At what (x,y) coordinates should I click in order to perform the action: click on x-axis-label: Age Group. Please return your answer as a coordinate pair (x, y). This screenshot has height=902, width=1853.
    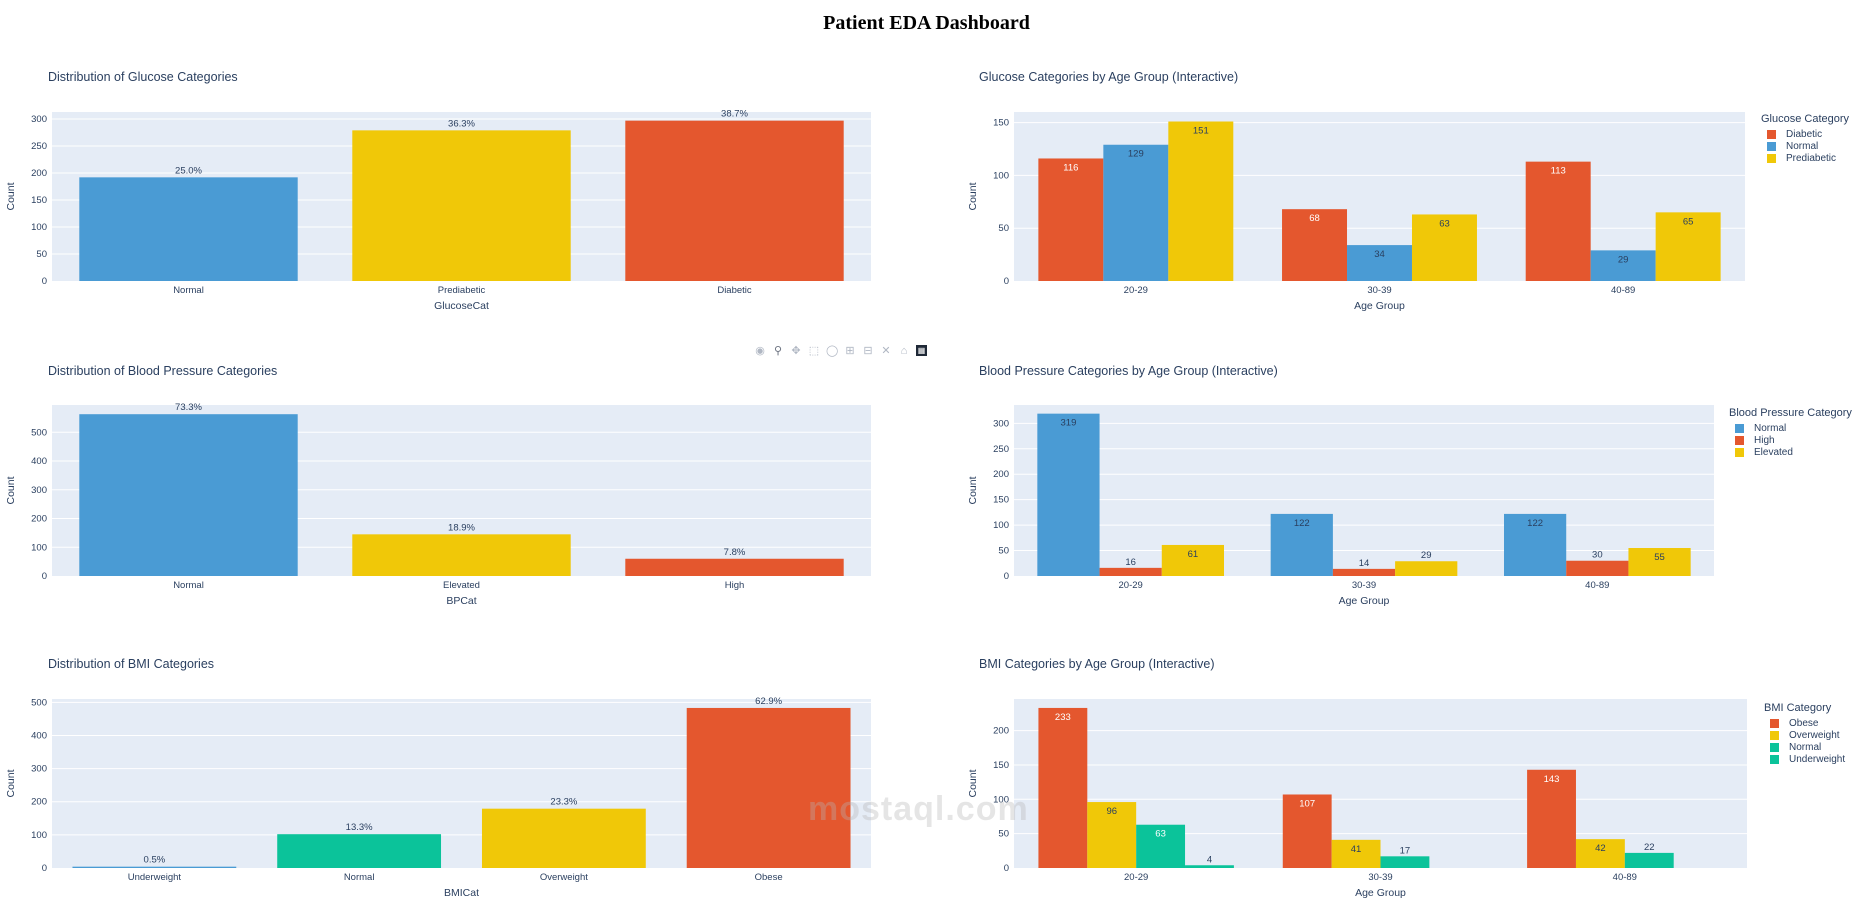
    Looking at the image, I should click on (1364, 601).